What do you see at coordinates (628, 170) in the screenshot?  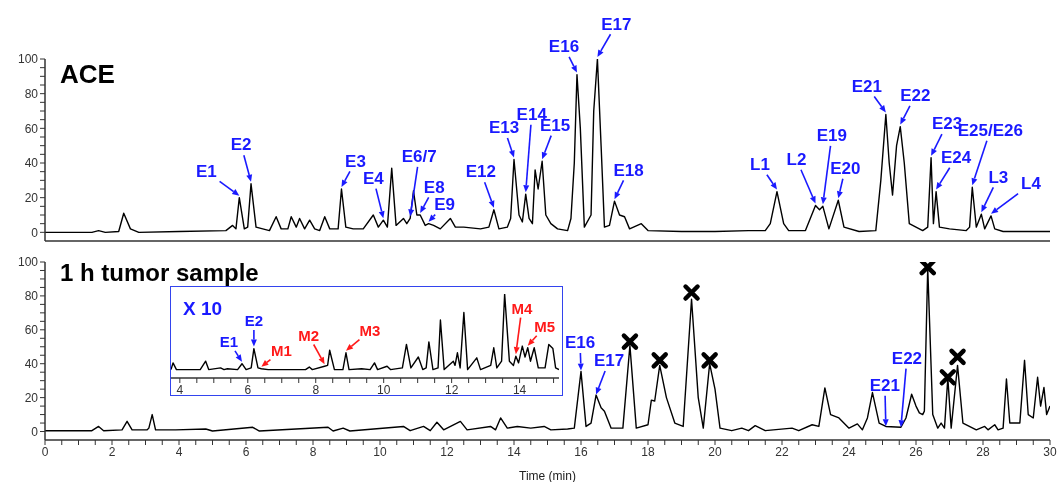 I see `annotation: E18` at bounding box center [628, 170].